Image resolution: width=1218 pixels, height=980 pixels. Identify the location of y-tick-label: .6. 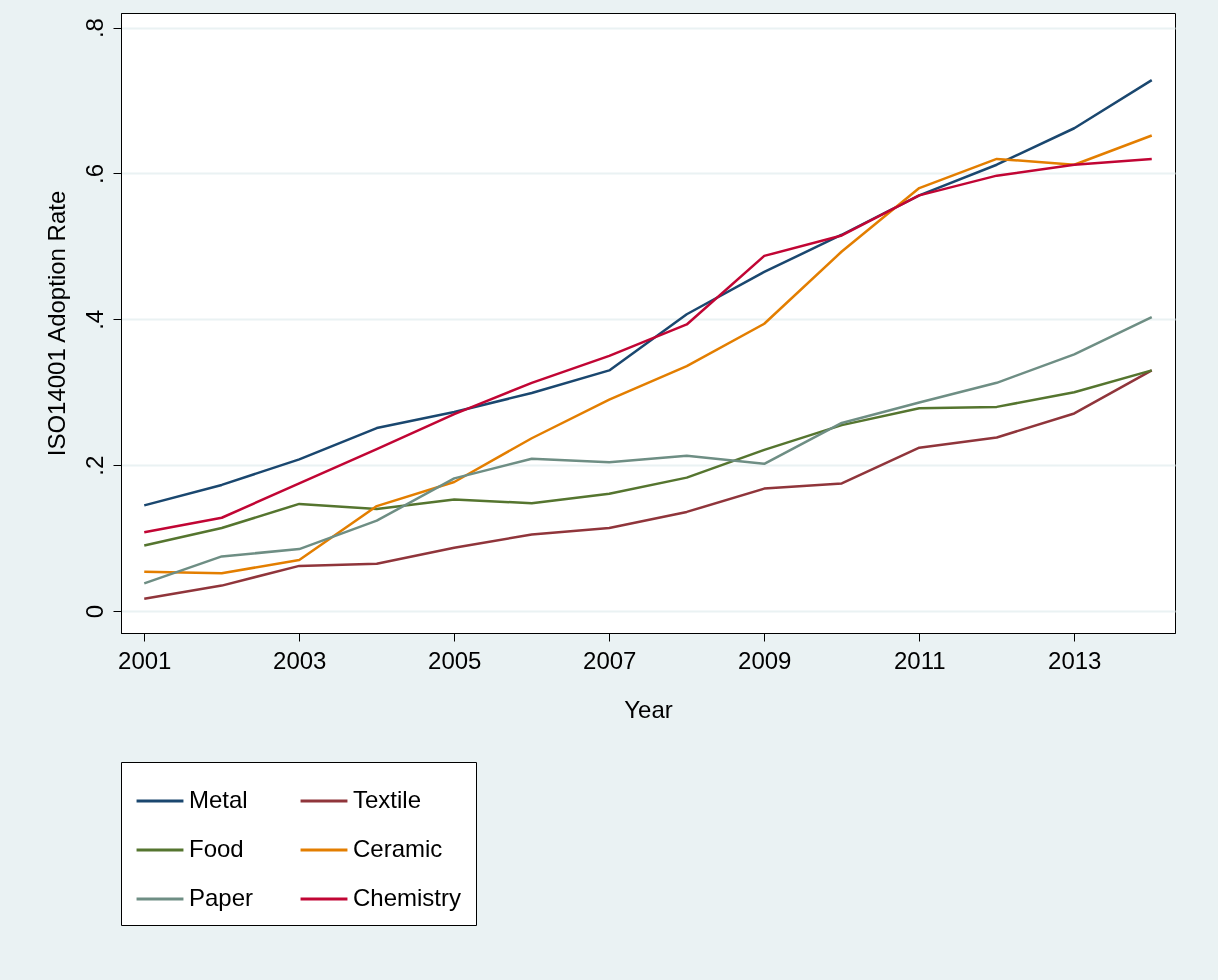
(94, 173).